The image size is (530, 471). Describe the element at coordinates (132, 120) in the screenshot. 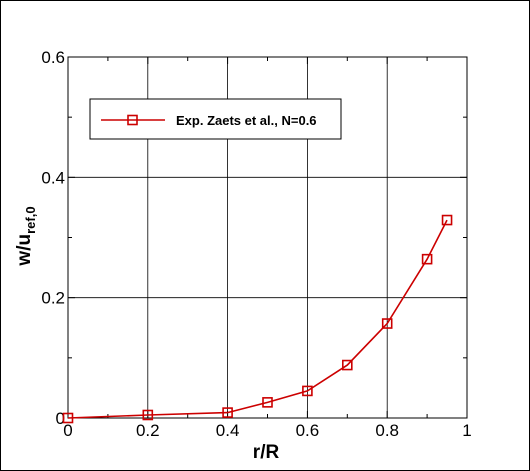

I see `legend-marker-square` at that location.